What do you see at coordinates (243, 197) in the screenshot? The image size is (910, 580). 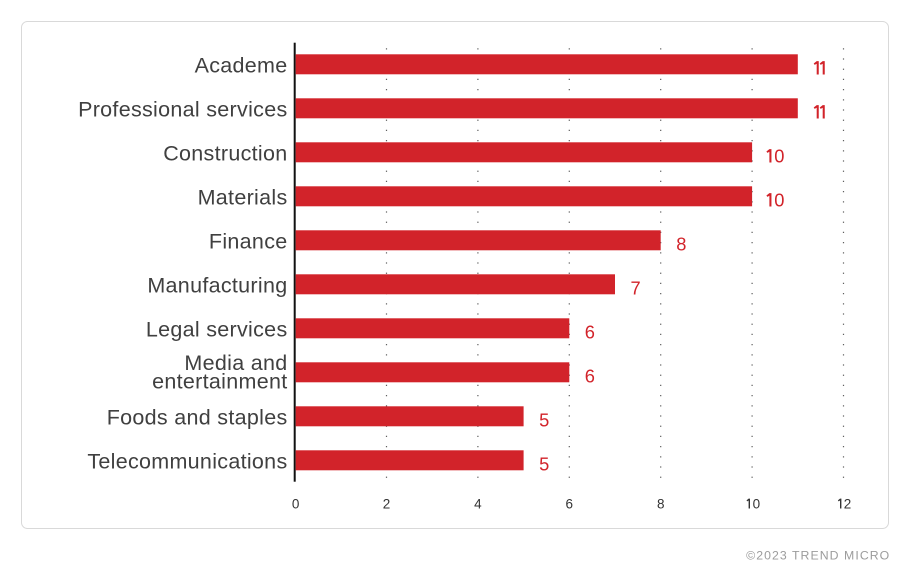 I see `svg-text: Materials` at bounding box center [243, 197].